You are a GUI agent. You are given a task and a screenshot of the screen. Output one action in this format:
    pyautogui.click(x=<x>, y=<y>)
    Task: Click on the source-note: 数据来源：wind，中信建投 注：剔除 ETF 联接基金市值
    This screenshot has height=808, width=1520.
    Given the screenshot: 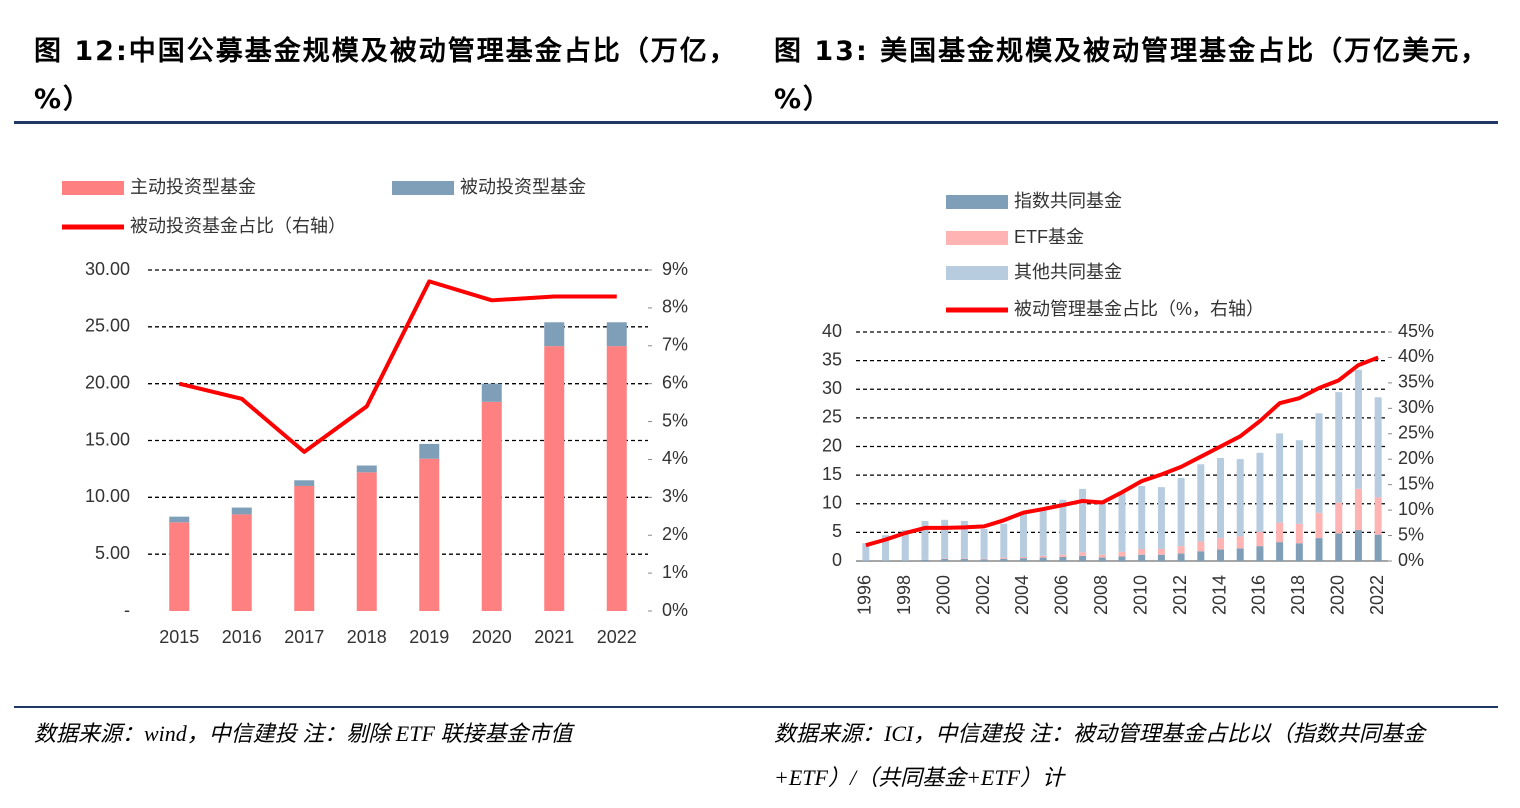 What is the action you would take?
    pyautogui.click(x=303, y=733)
    